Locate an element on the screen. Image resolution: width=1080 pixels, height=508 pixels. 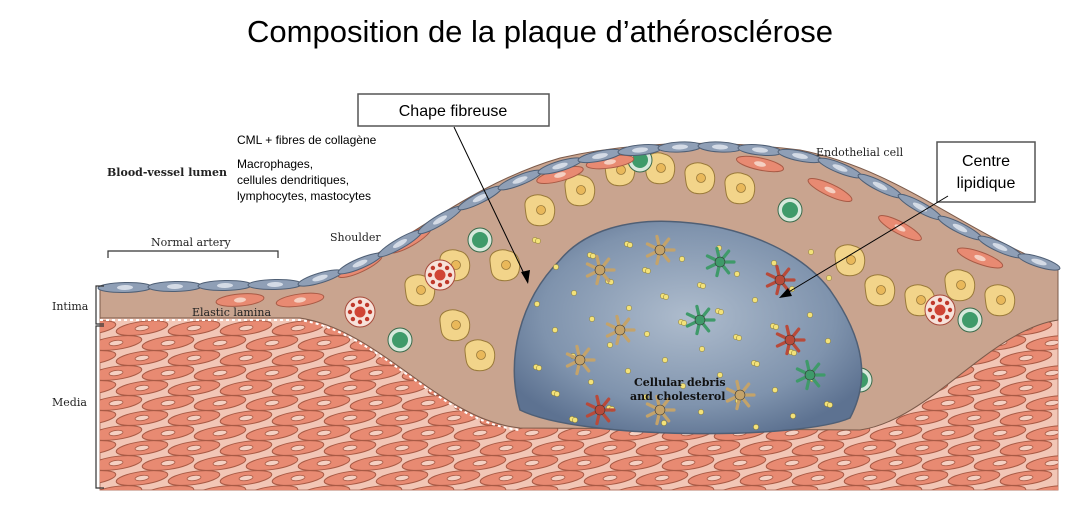
label-elastic-lamina: Elastic lamina is located at coordinates (231, 312).